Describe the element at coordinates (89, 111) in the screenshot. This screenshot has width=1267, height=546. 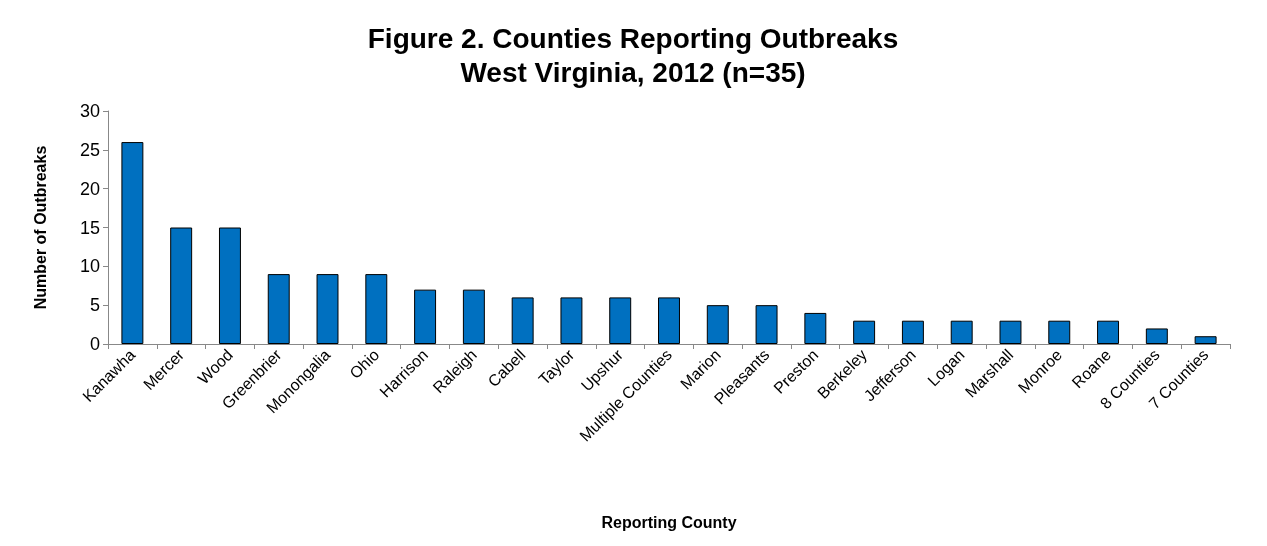
I see `y-tick-label: 30` at that location.